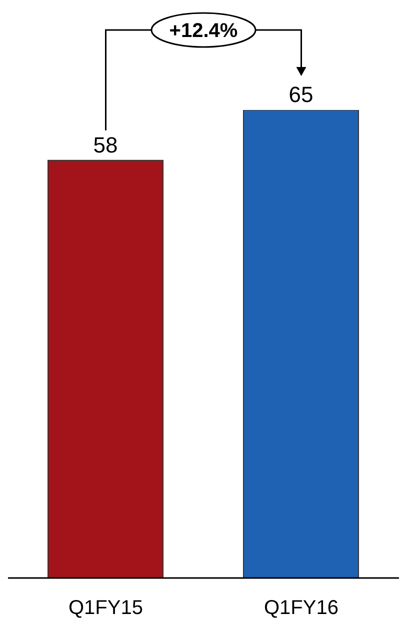  Describe the element at coordinates (301, 608) in the screenshot. I see `x-tick-label: Q1FY16` at that location.